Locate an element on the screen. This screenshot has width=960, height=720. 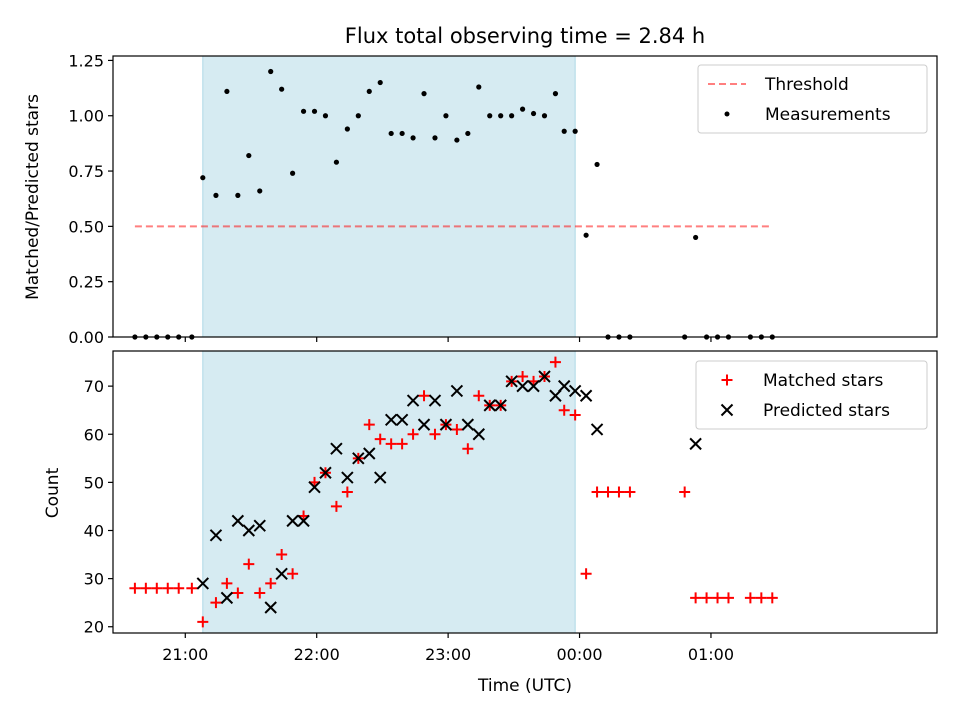
bottom-y-tick-label: 30 is located at coordinates (94, 579).